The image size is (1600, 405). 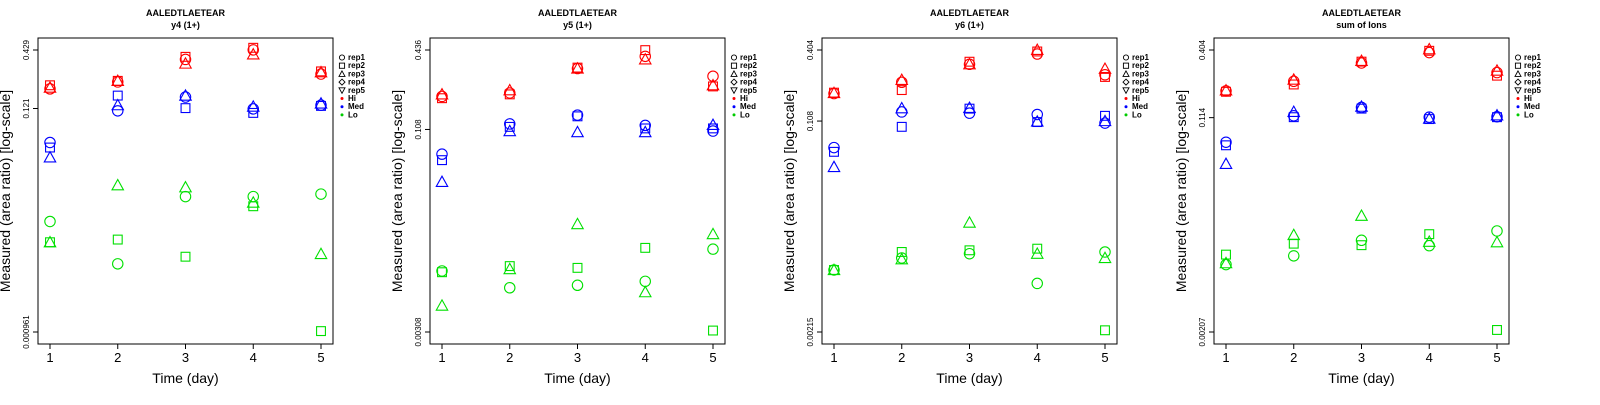 What do you see at coordinates (1532, 65) in the screenshot?
I see `legend-label: rep2` at bounding box center [1532, 65].